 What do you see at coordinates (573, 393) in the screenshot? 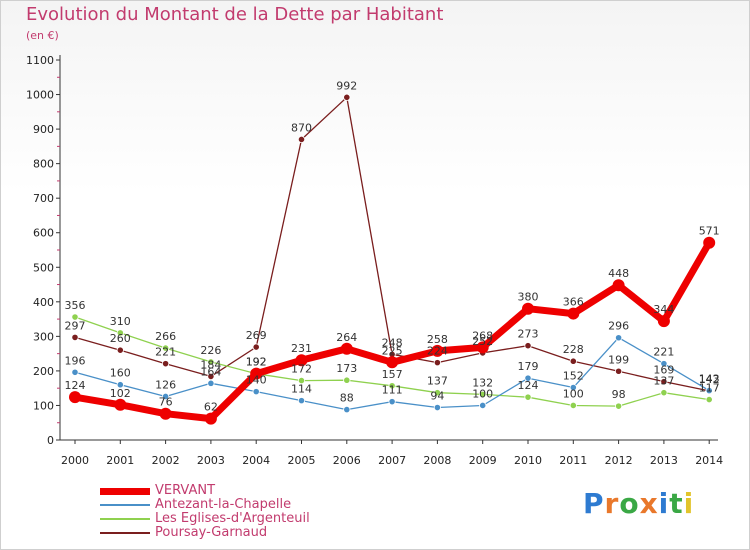
I see `data-label-2: 100` at bounding box center [573, 393].